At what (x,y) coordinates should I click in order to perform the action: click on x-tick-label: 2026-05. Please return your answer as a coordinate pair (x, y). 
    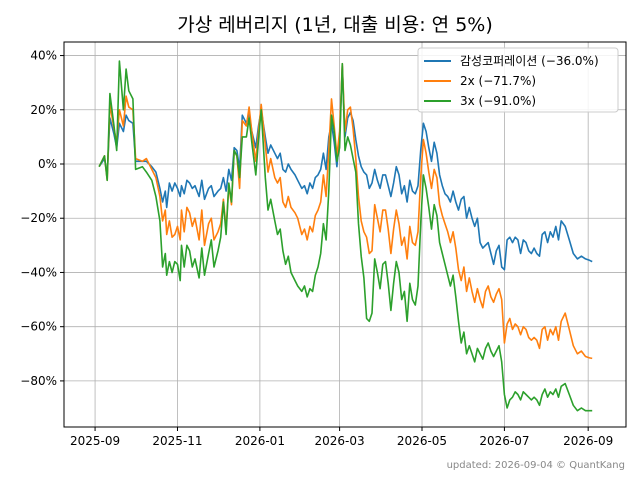
    Looking at the image, I should click on (422, 441).